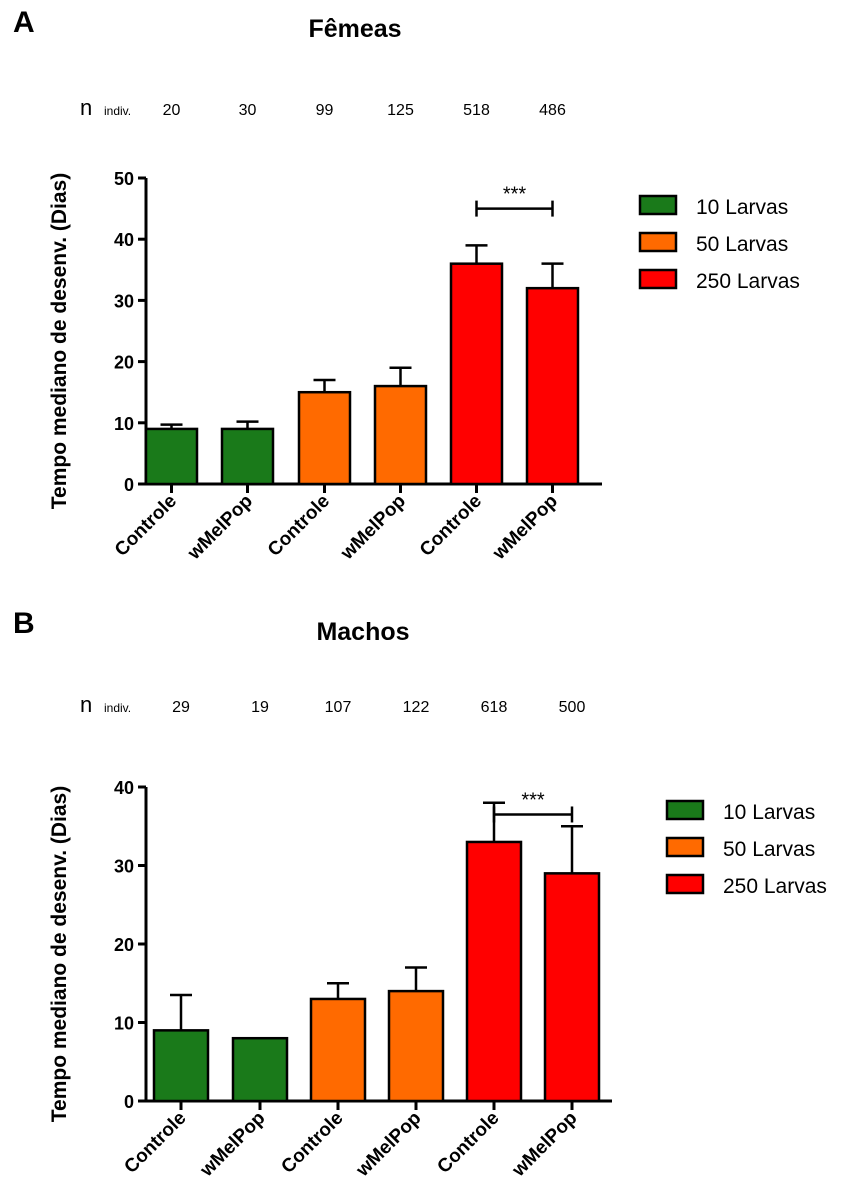 The image size is (848, 1202). I want to click on n-value: 122, so click(416, 707).